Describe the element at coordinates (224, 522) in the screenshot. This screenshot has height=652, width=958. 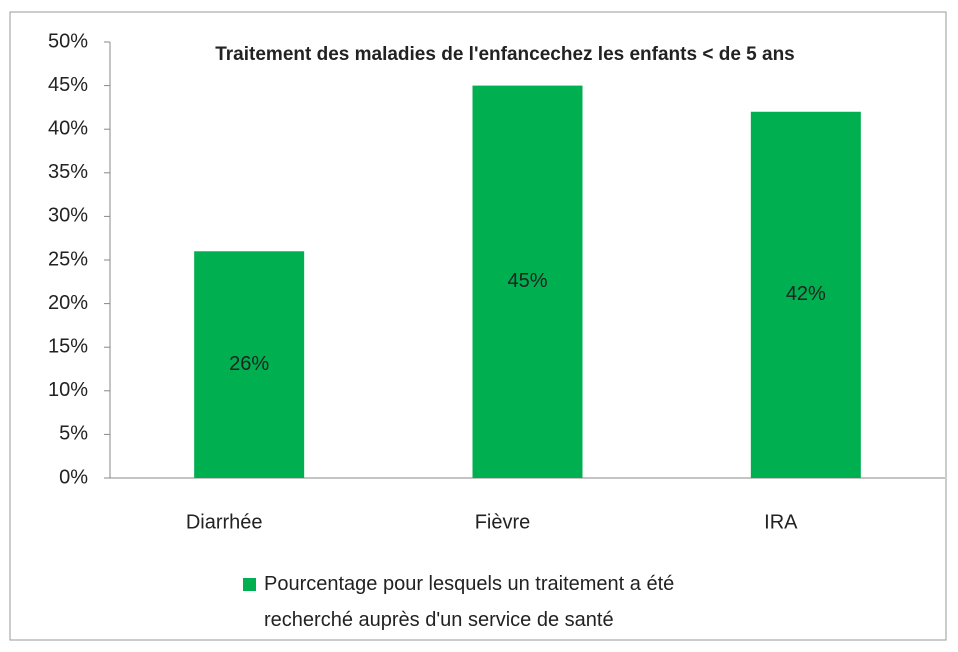
I see `x-tick-label: Diarrhée` at that location.